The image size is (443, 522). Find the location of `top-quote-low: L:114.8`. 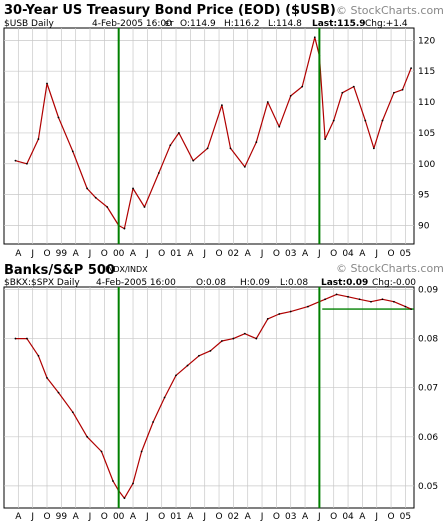

top-quote-low: L:114.8 is located at coordinates (285, 24).